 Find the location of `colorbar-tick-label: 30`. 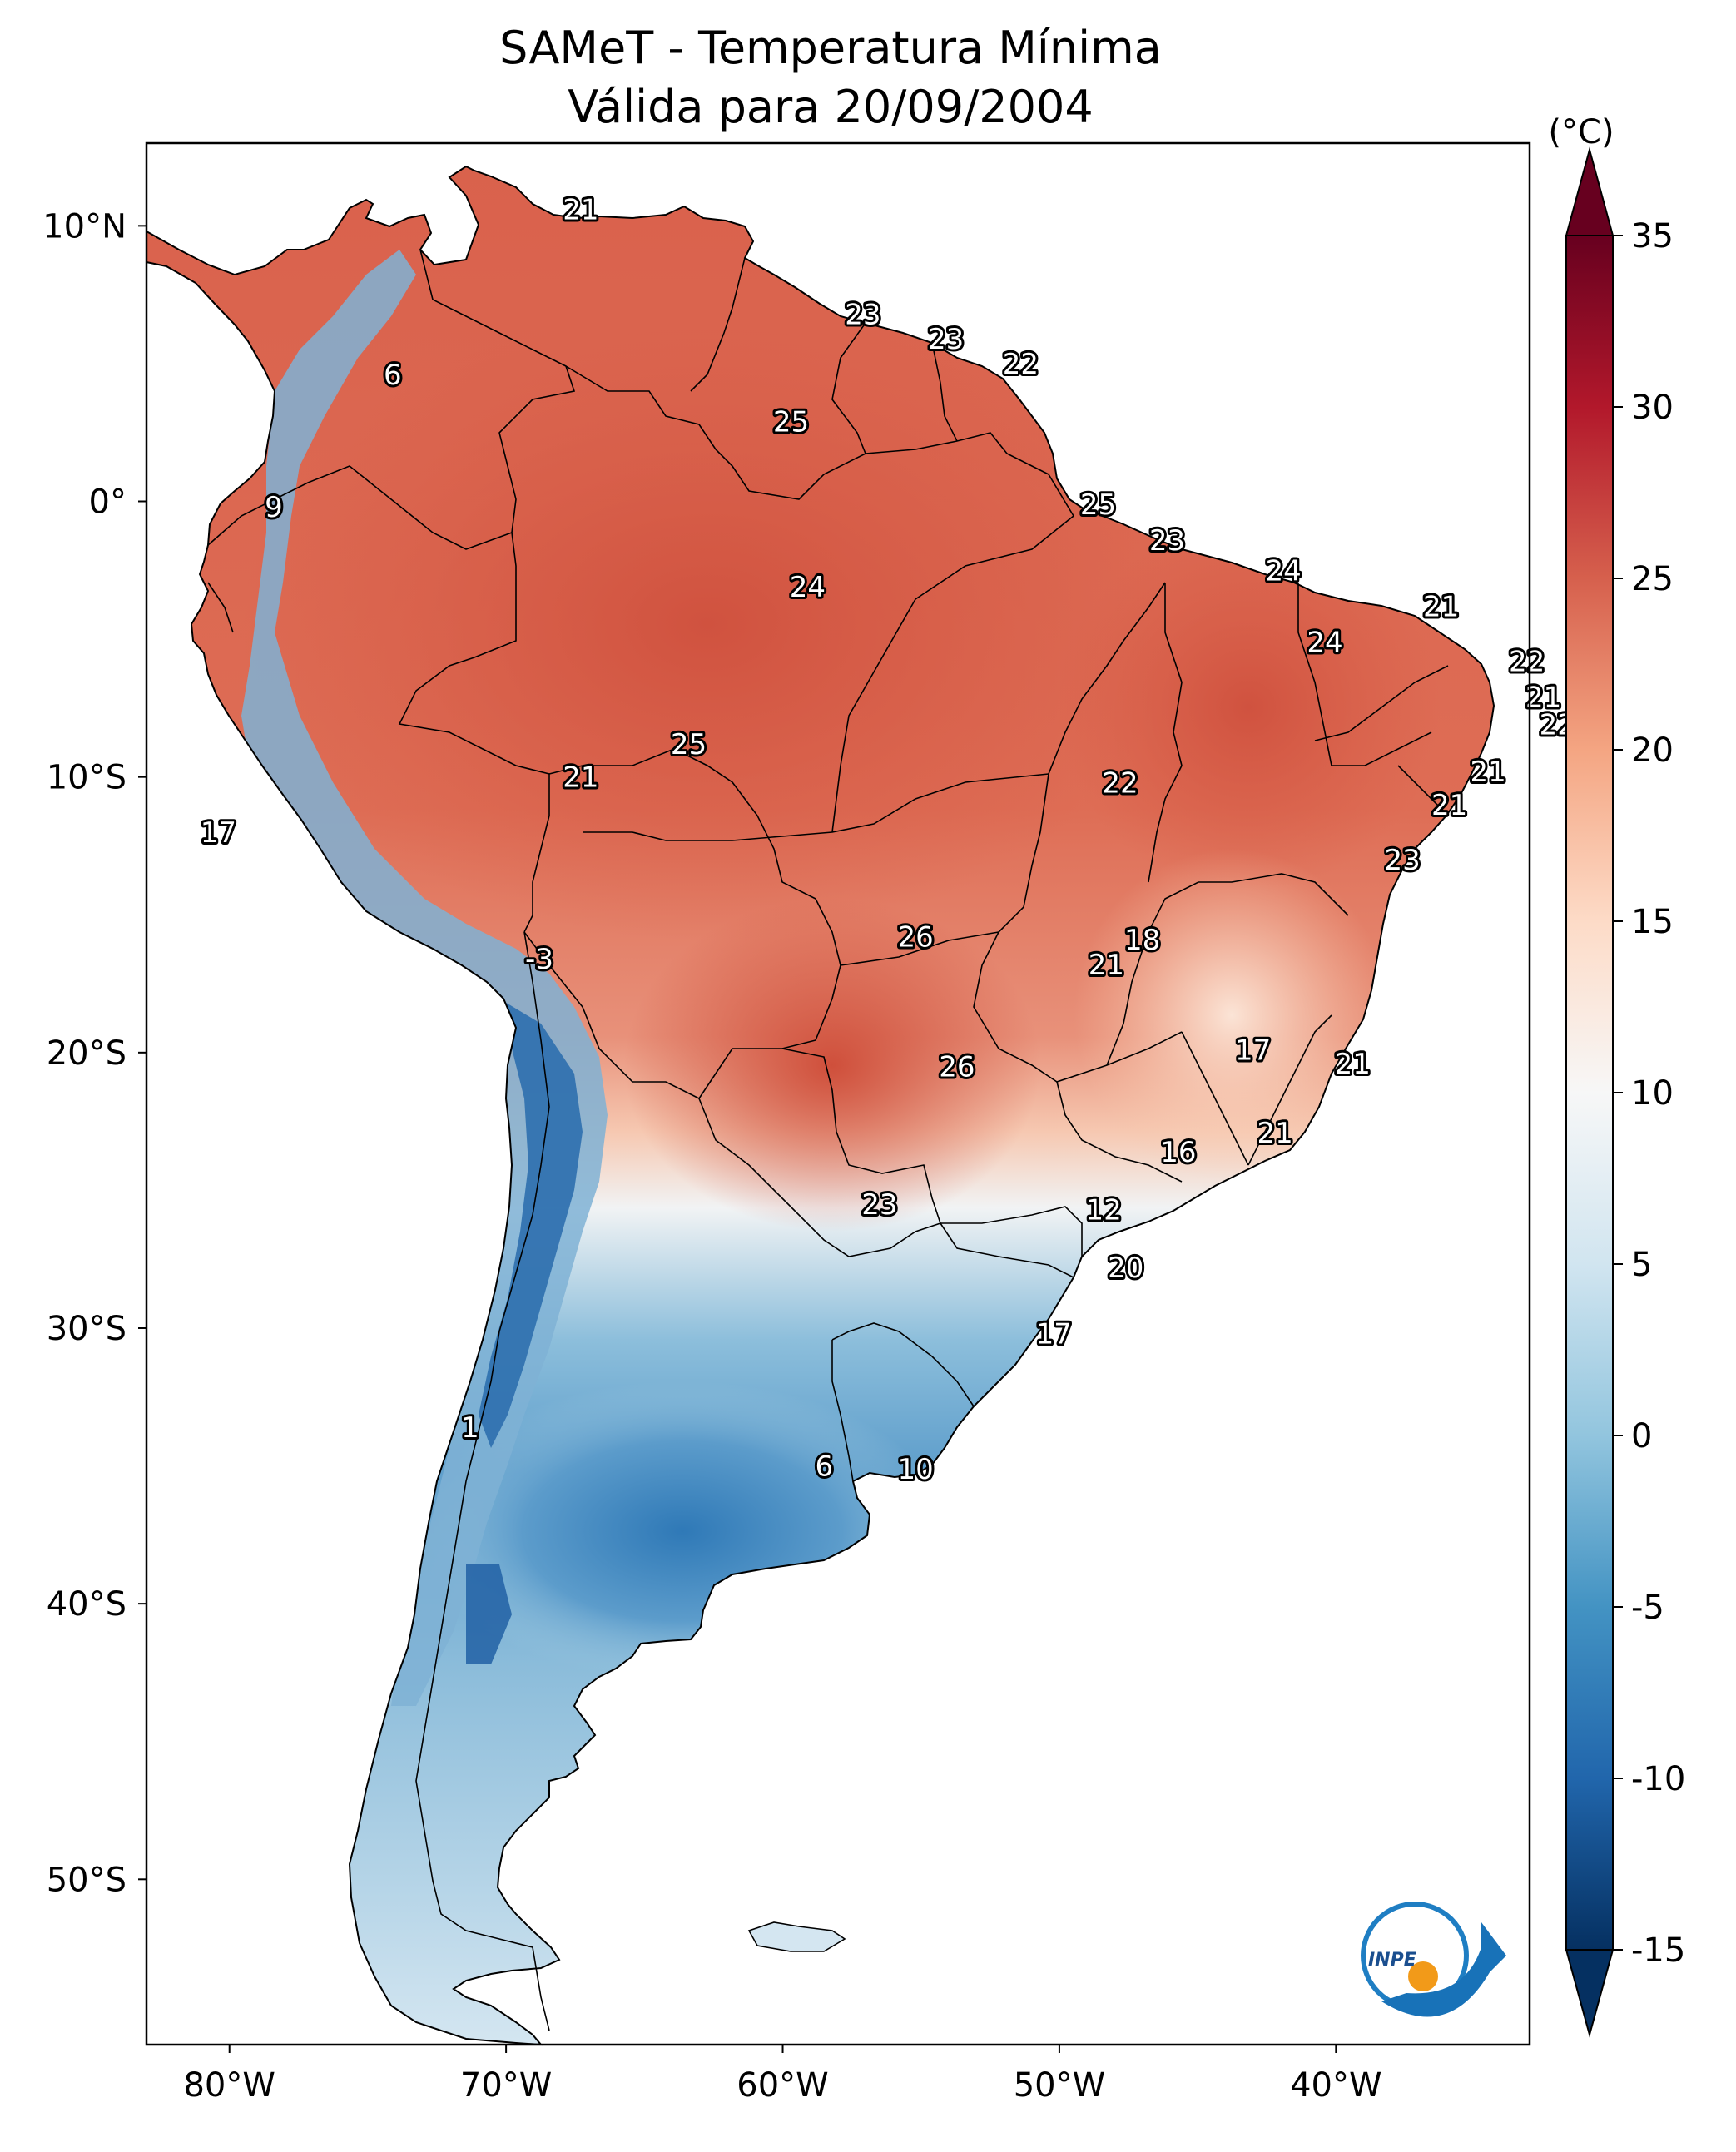

colorbar-tick-label: 30 is located at coordinates (1652, 408).